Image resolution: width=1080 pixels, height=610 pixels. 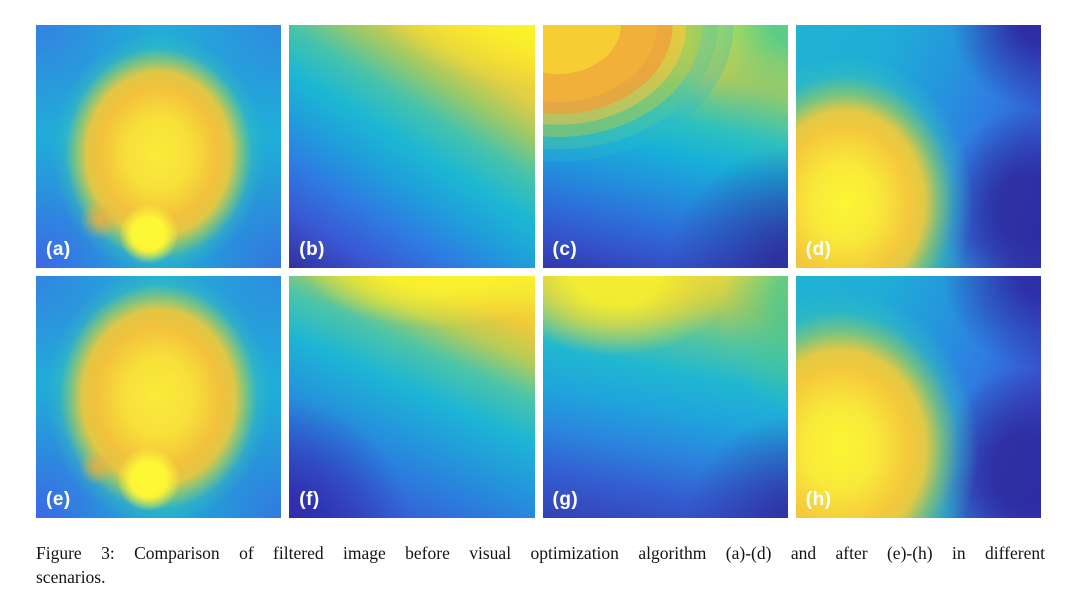 What do you see at coordinates (665, 396) in the screenshot?
I see `panel-g-heatmap: (g)` at bounding box center [665, 396].